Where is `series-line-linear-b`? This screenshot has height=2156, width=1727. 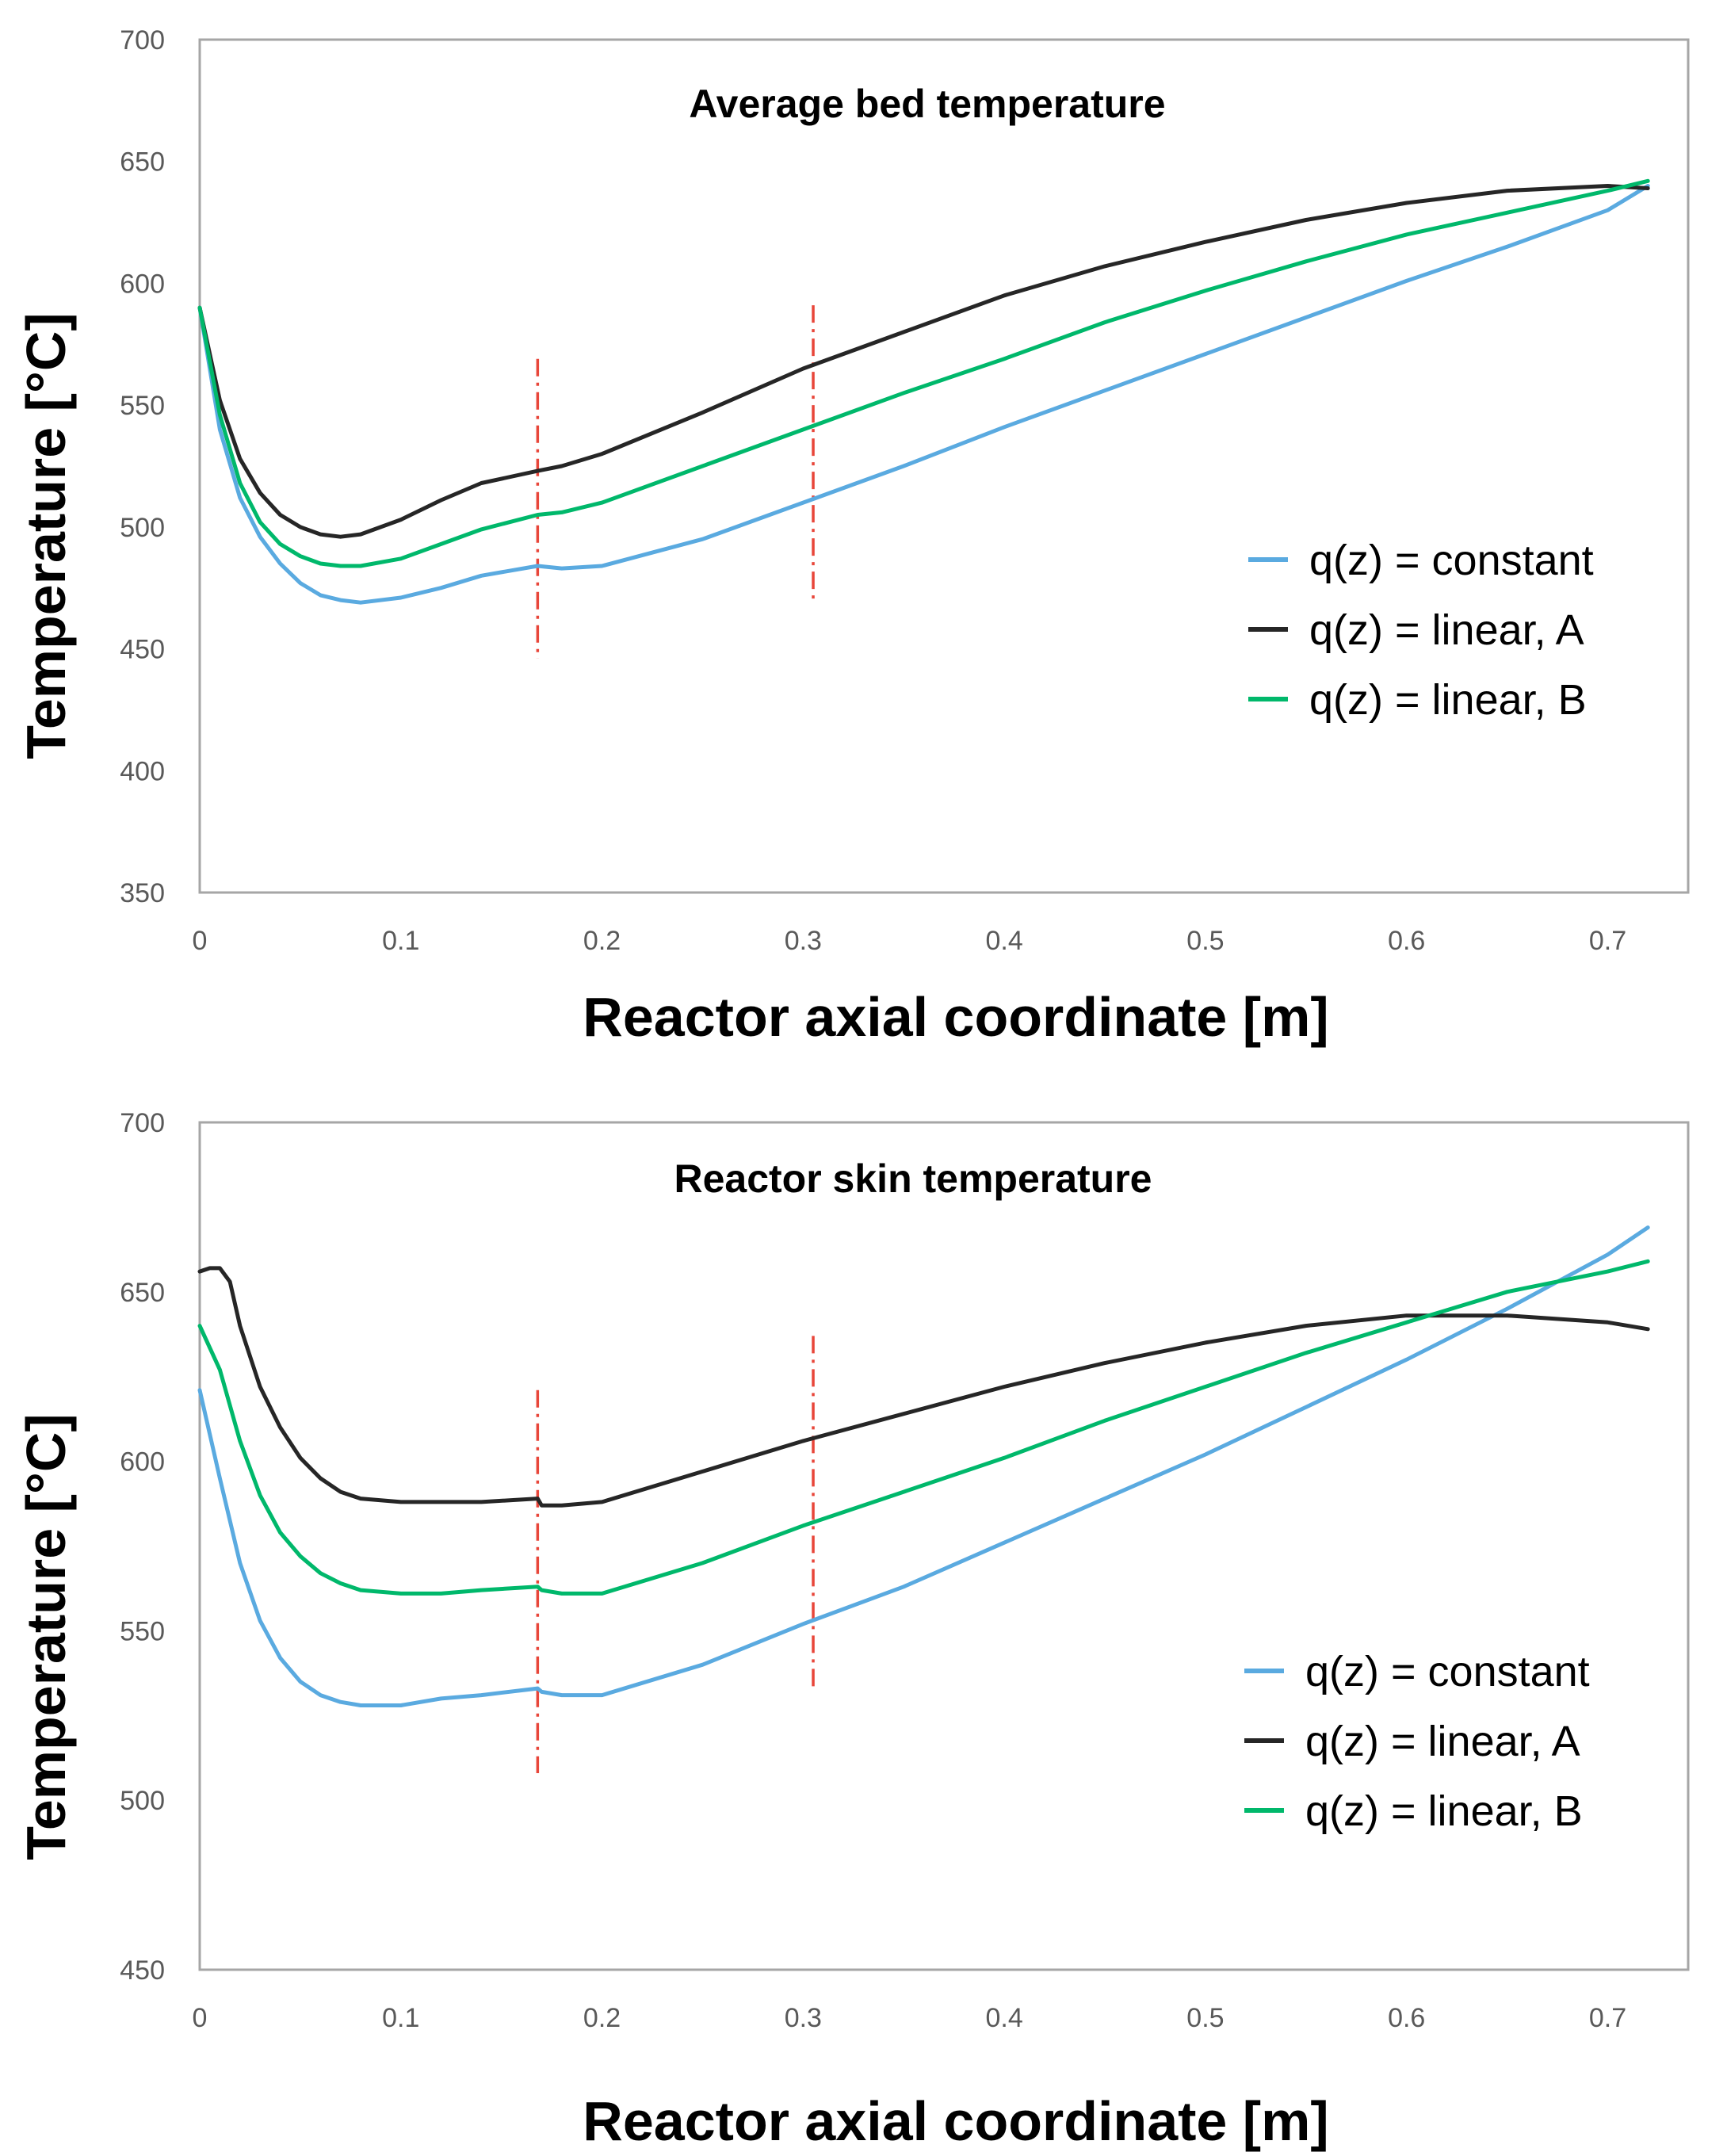
series-line-linear-b is located at coordinates (923, 1427).